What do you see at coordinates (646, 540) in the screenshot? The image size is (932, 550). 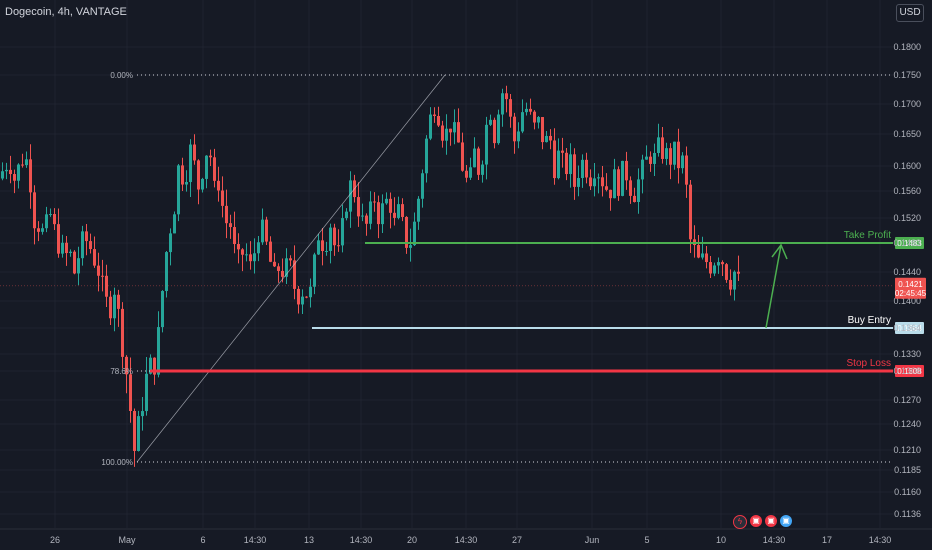 I see `x-tick-label: 5` at bounding box center [646, 540].